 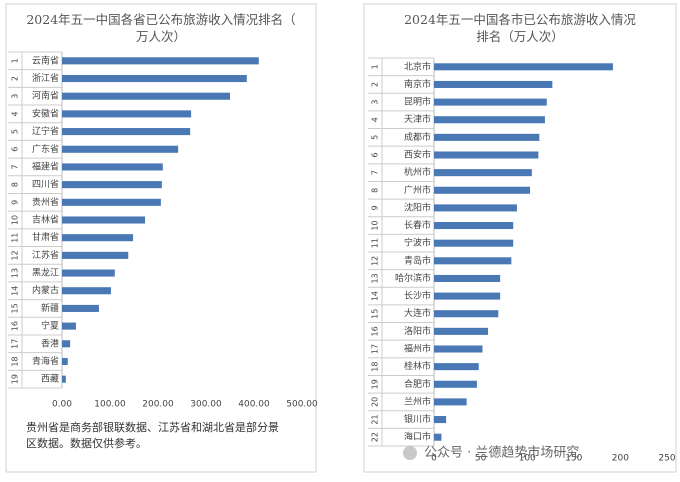 I want to click on category-label: 西藏, so click(x=50, y=379).